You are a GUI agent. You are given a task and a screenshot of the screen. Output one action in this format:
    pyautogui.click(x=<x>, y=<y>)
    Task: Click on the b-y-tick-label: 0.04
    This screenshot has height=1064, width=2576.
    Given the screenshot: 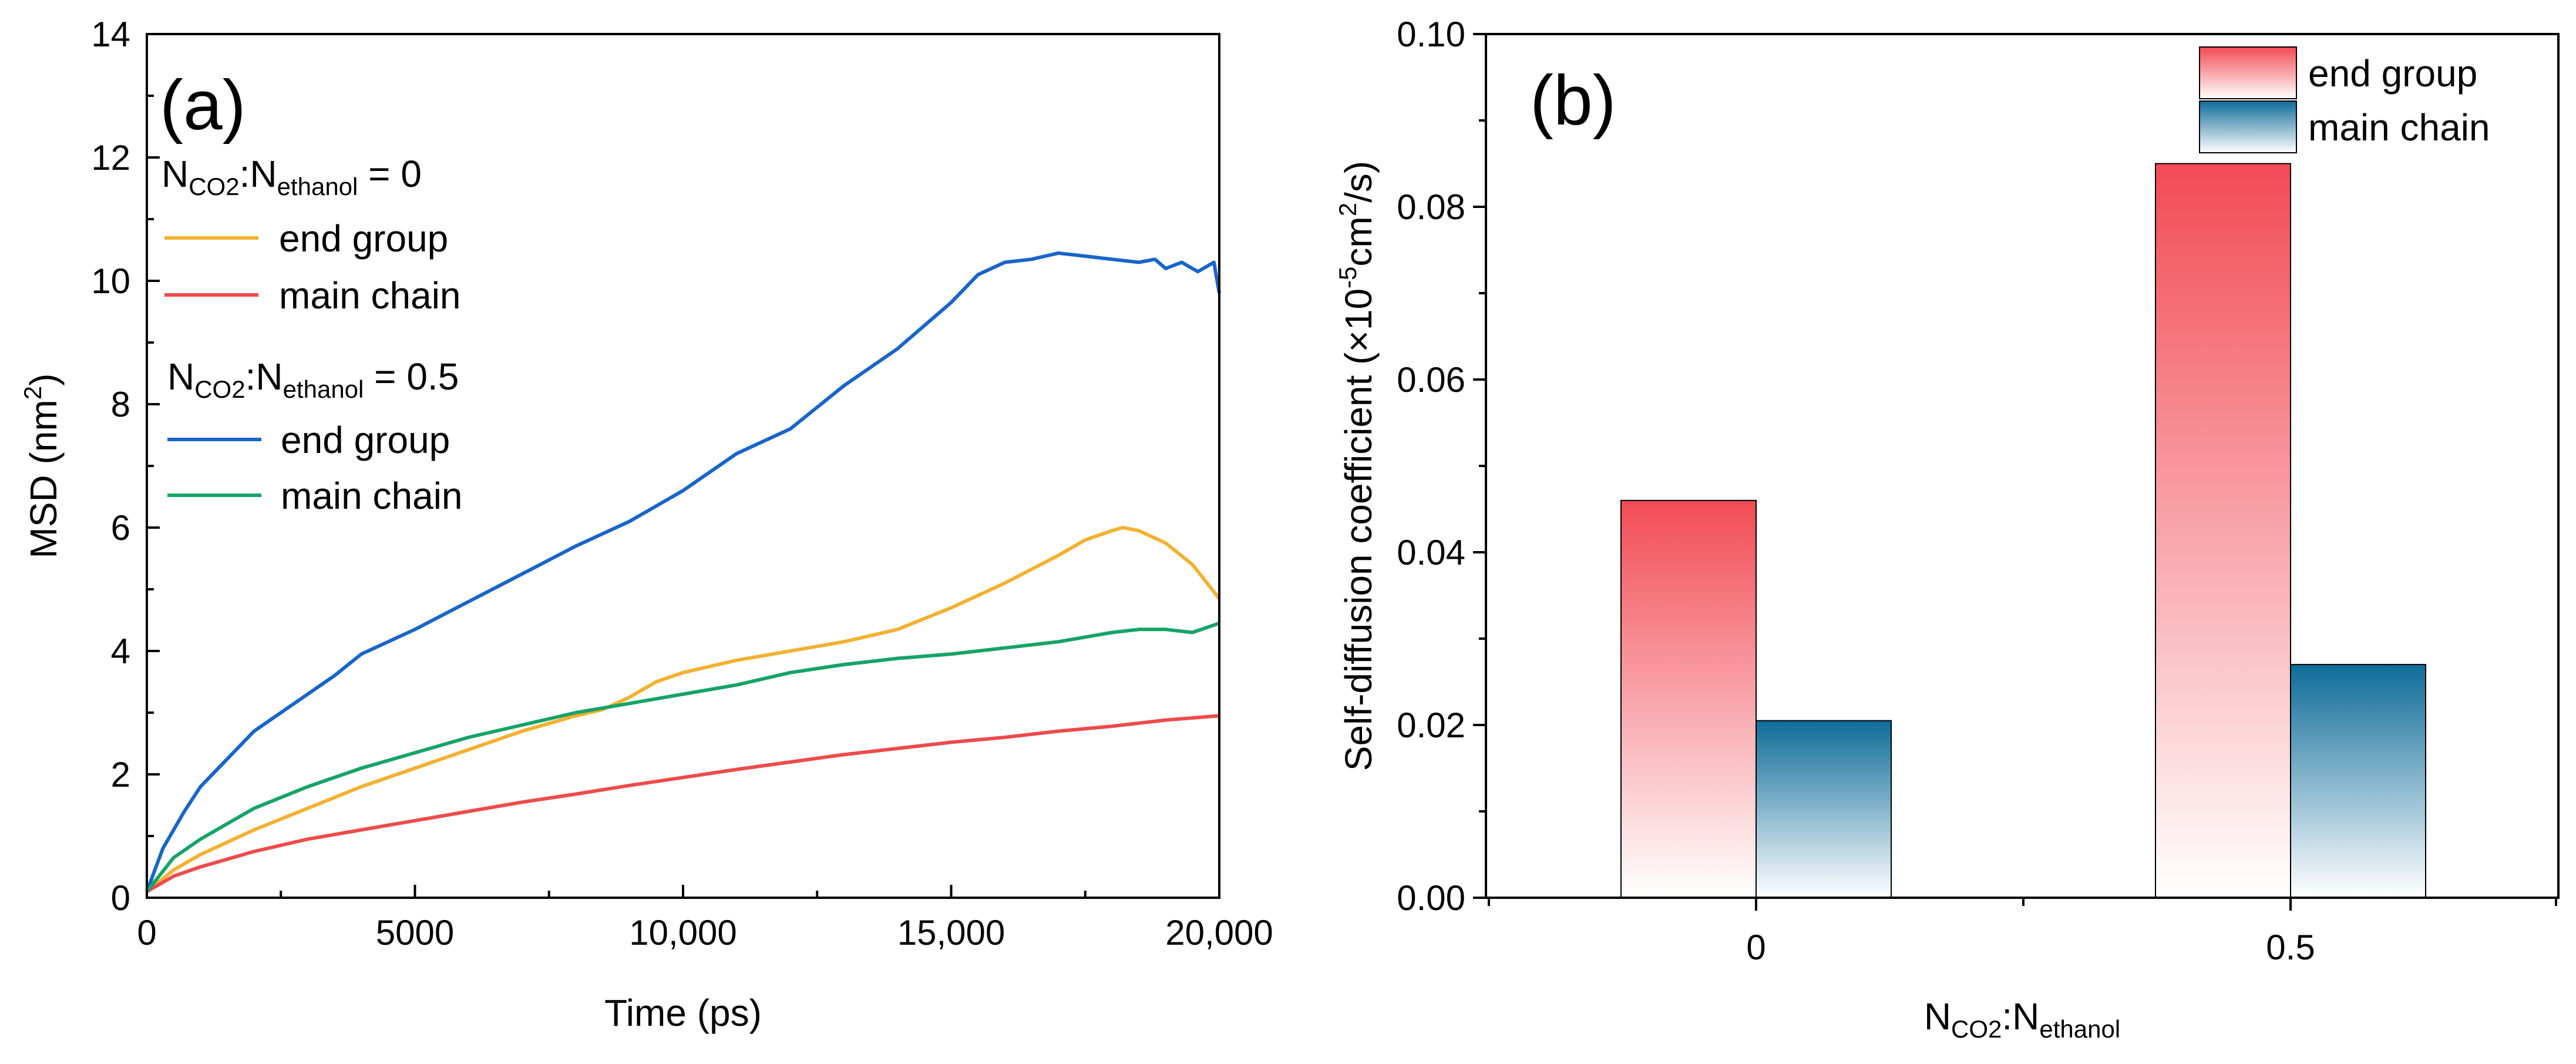 What is the action you would take?
    pyautogui.click(x=1431, y=553)
    